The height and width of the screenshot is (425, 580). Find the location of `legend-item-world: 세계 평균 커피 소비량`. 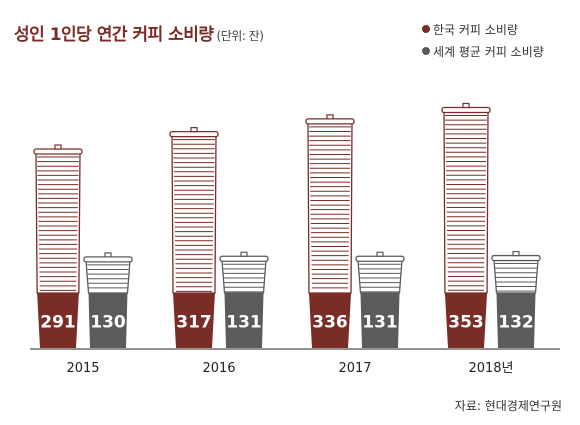

legend-item-world: 세계 평균 커피 소비량 is located at coordinates (483, 51).